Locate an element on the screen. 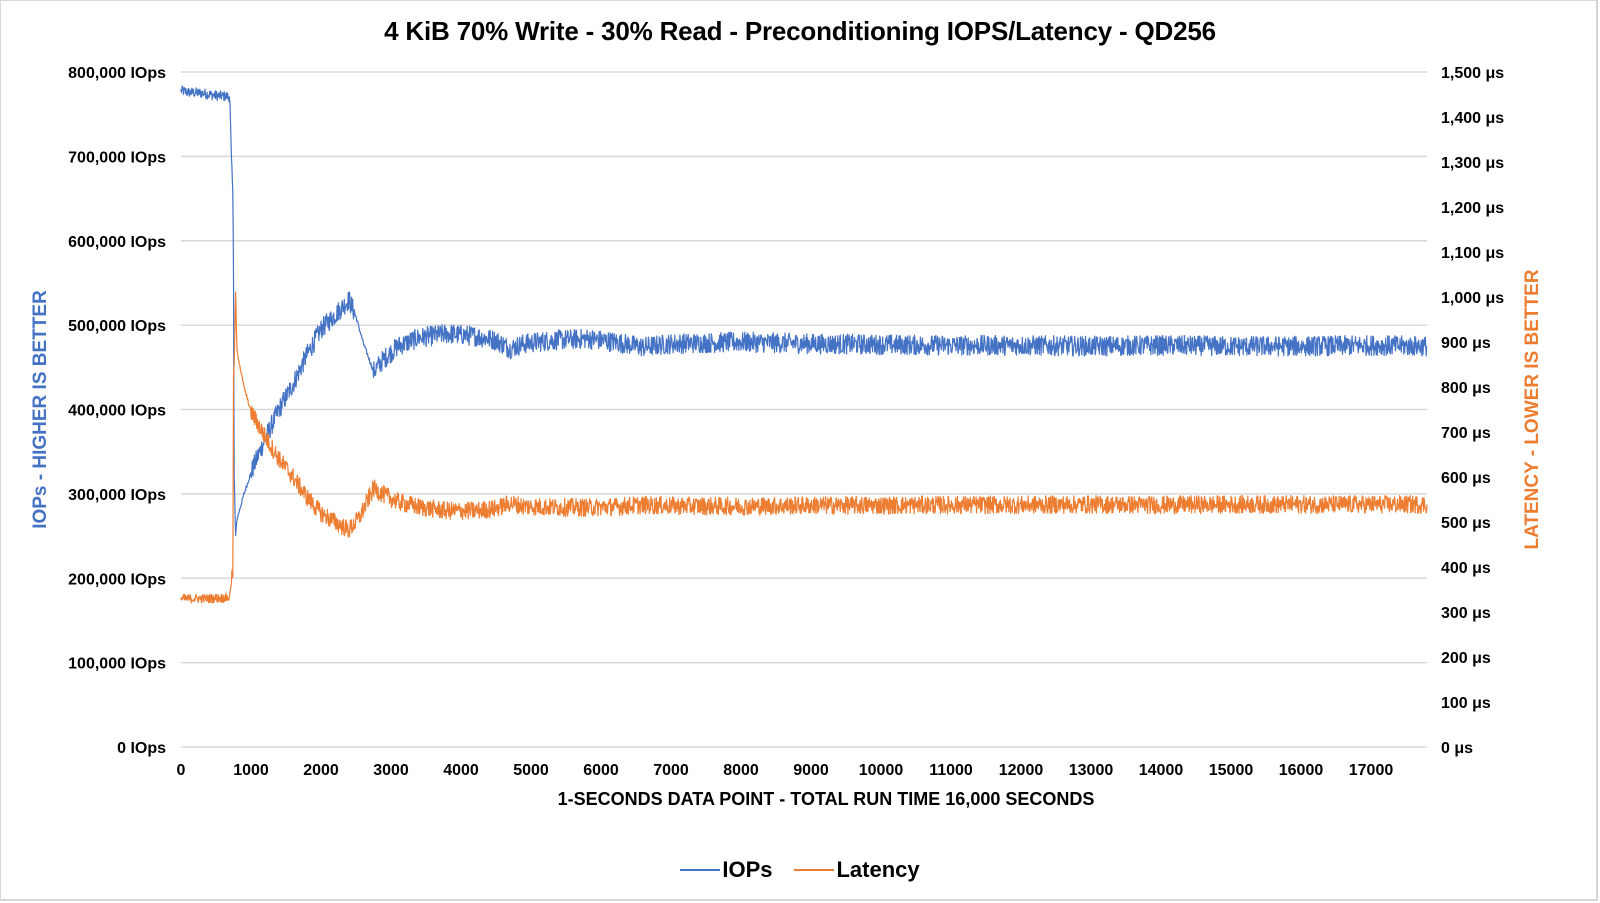 The width and height of the screenshot is (1600, 903). y-right-tick-label: 800 μs is located at coordinates (1466, 388).